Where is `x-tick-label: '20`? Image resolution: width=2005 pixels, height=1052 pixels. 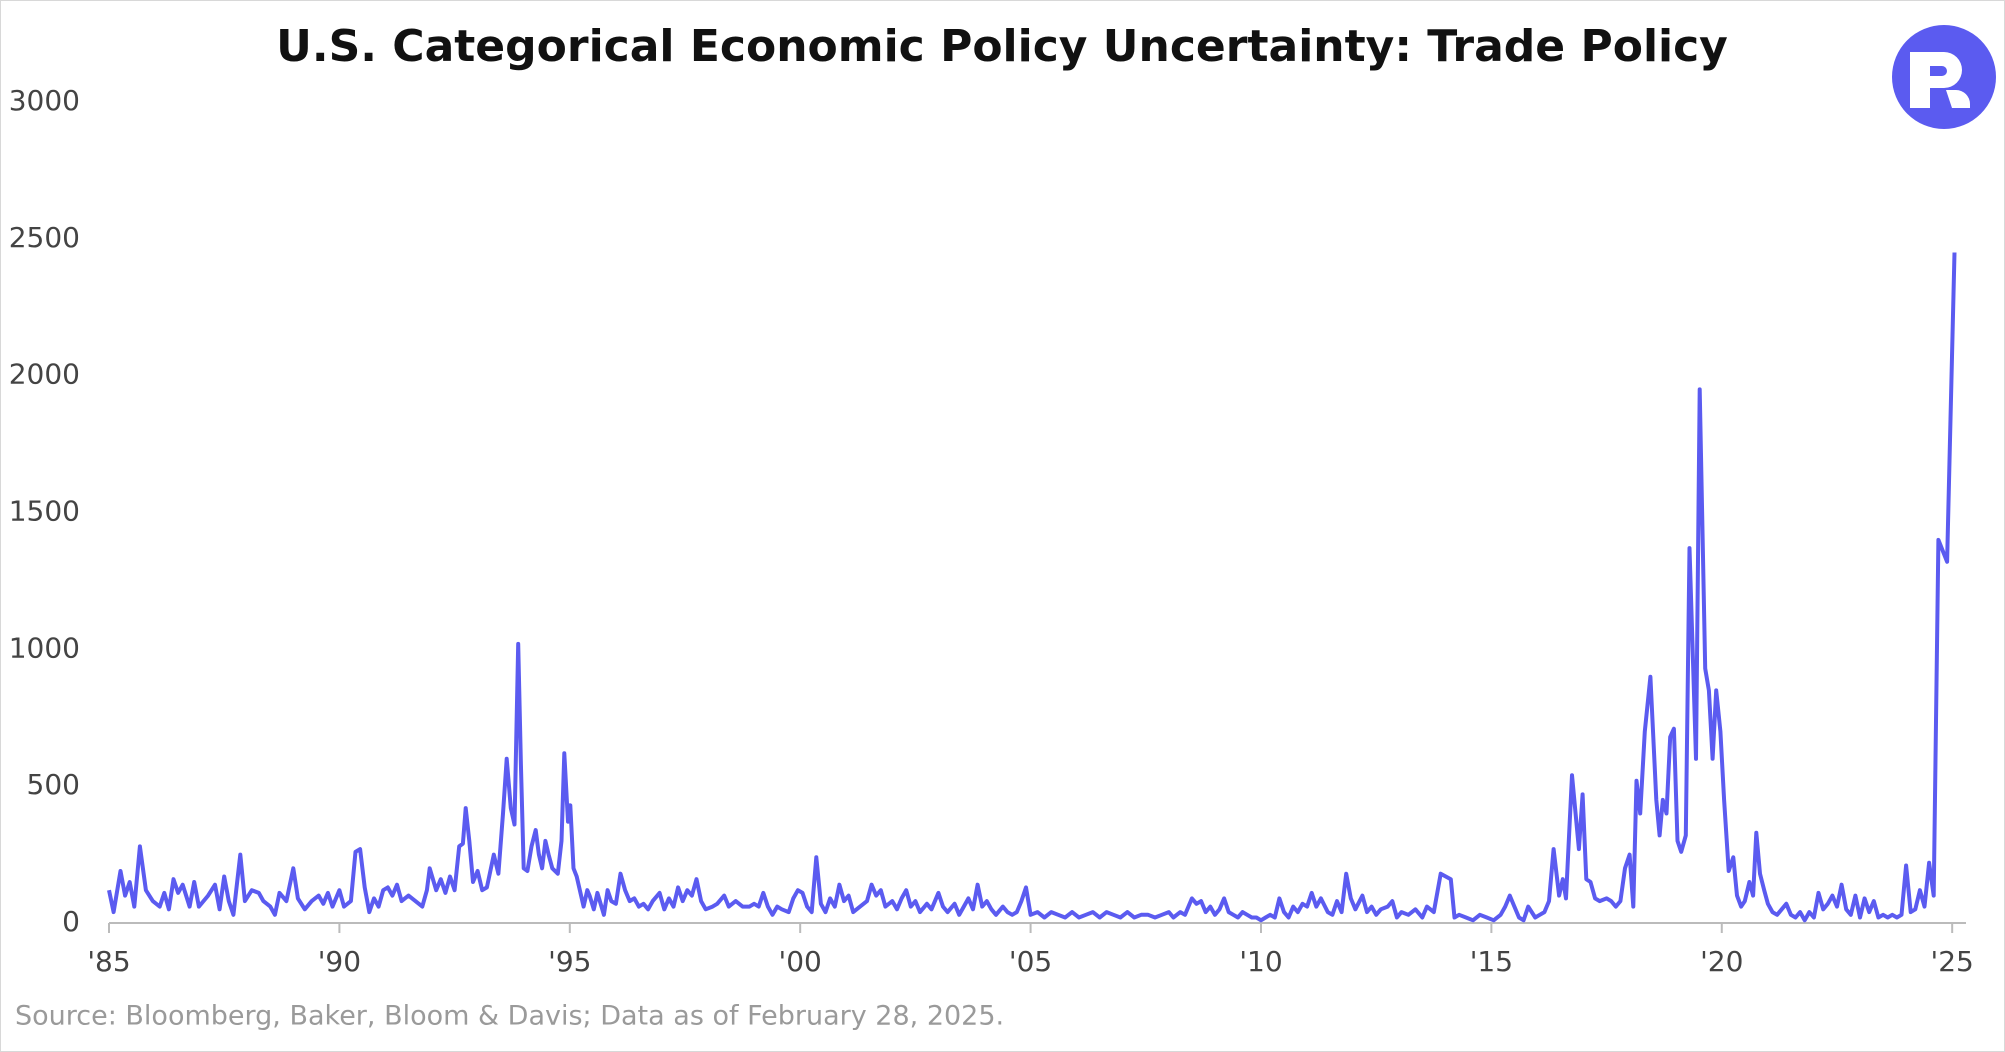
x-tick-label: '20 is located at coordinates (1721, 961).